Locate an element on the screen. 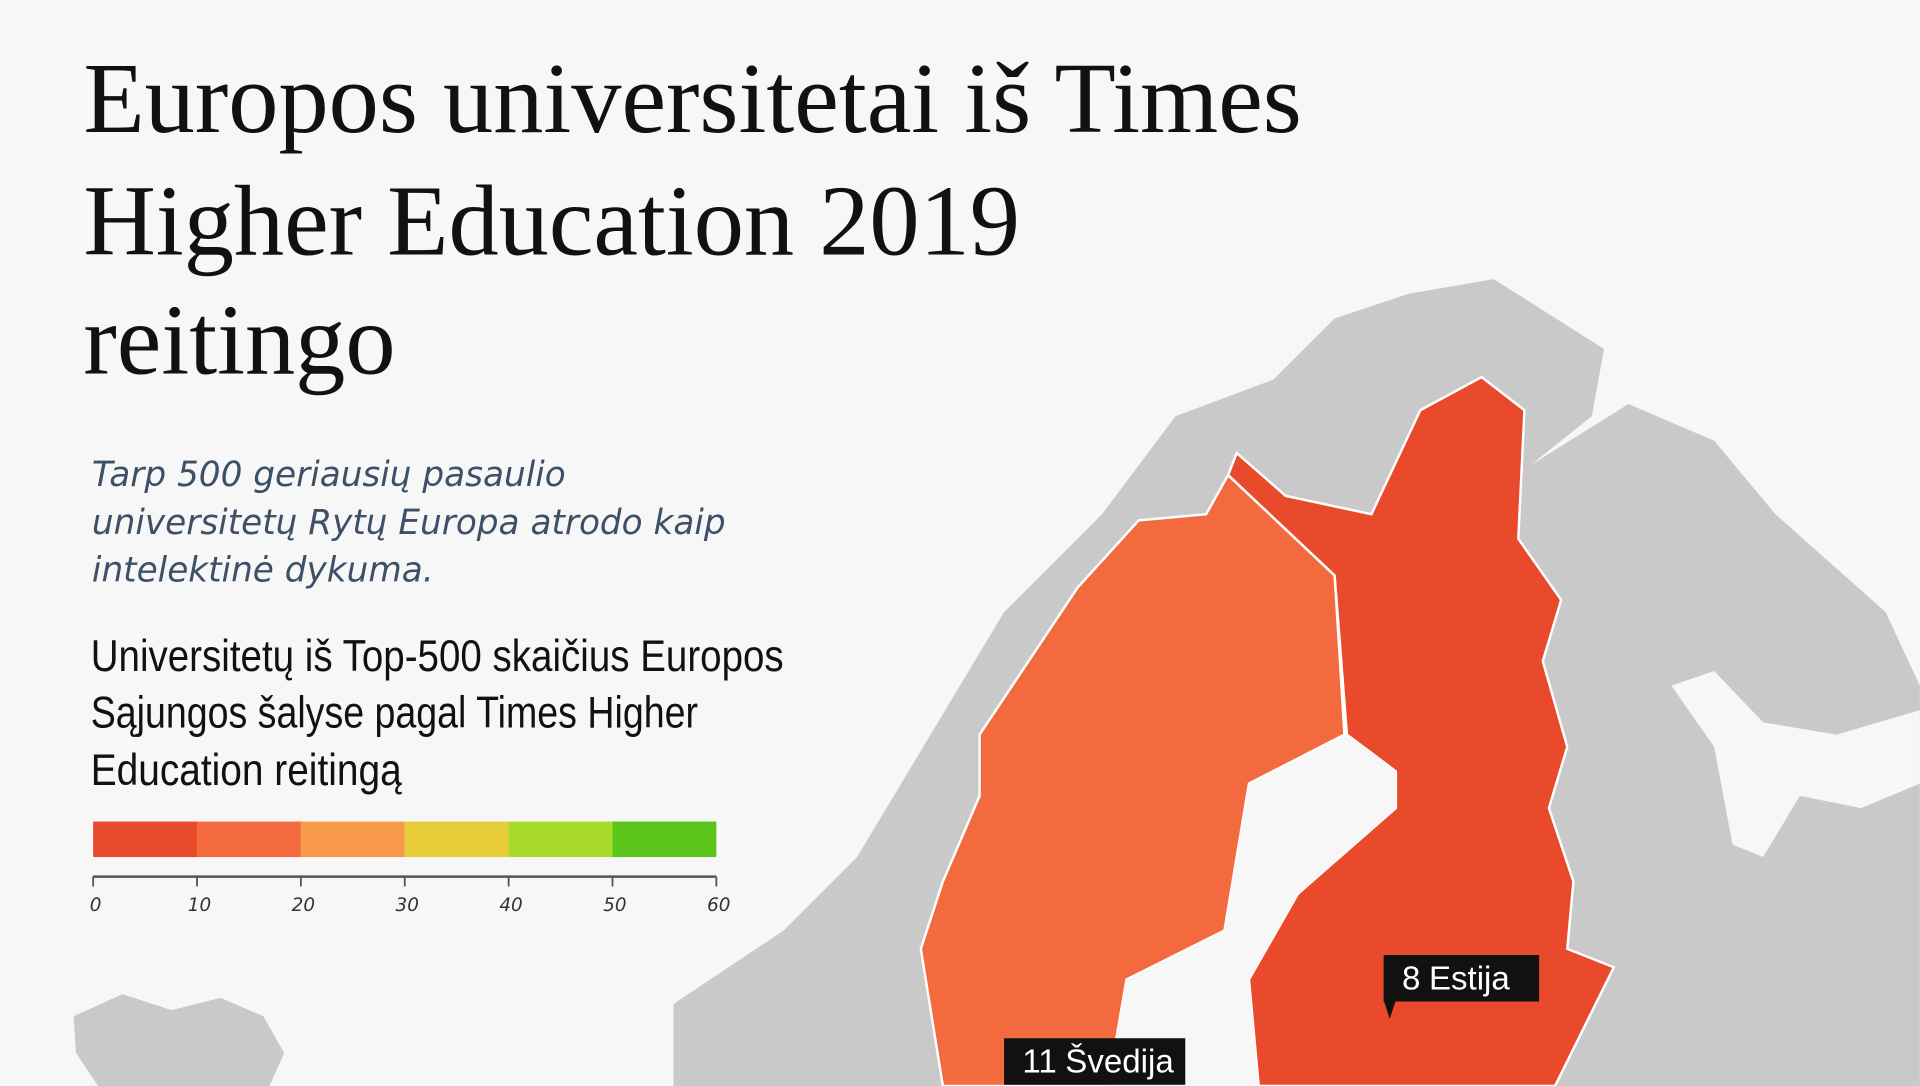  subtitle-line: intelektinė dykuma. is located at coordinates (263, 571).